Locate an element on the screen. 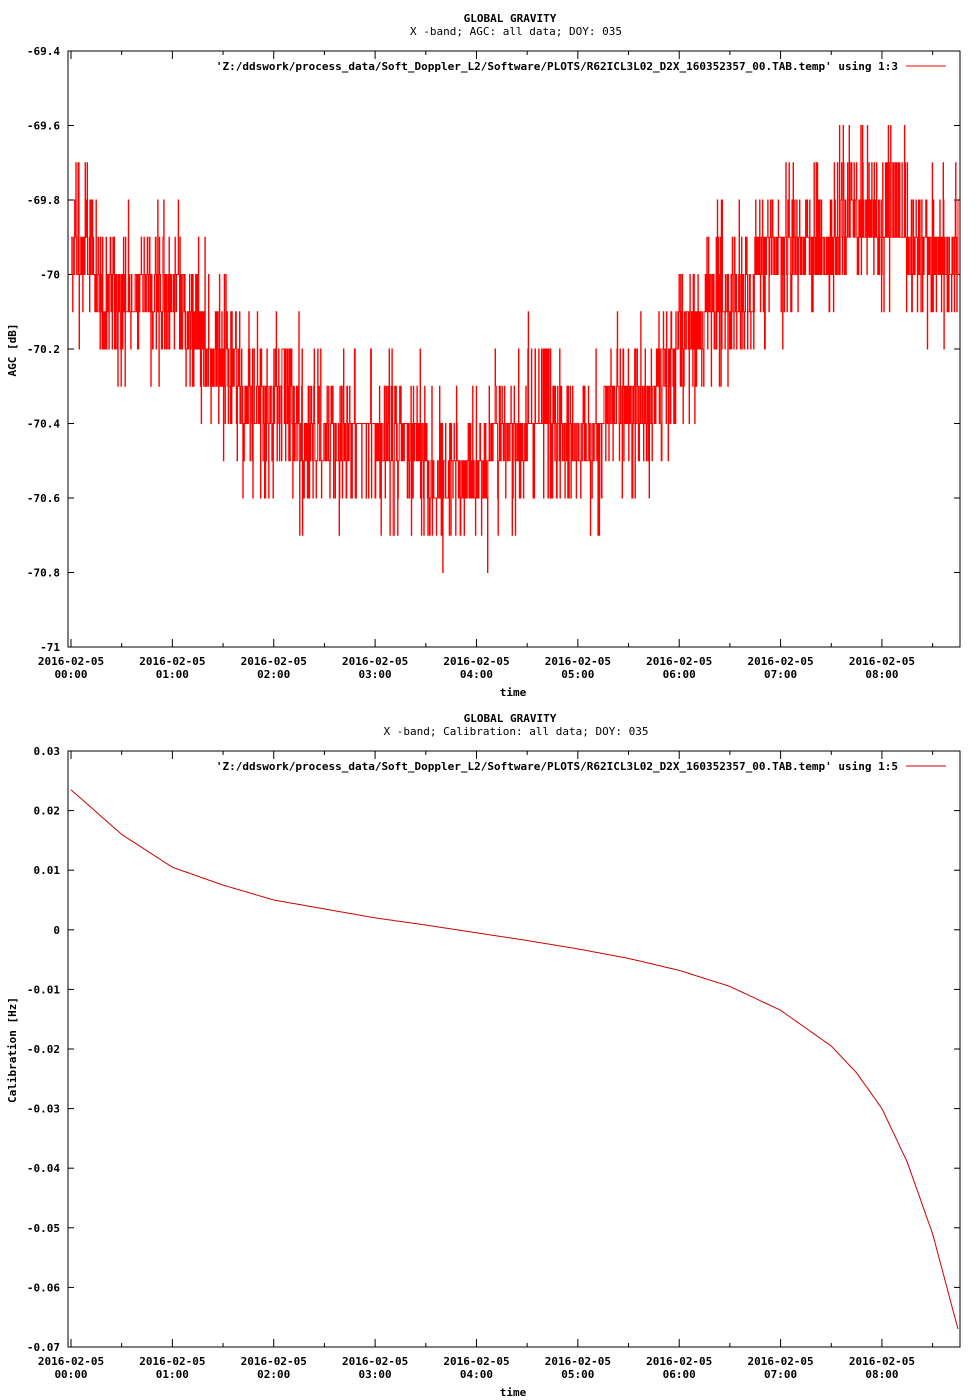  calibration-x-tick-time: 02:00 is located at coordinates (273, 1374).